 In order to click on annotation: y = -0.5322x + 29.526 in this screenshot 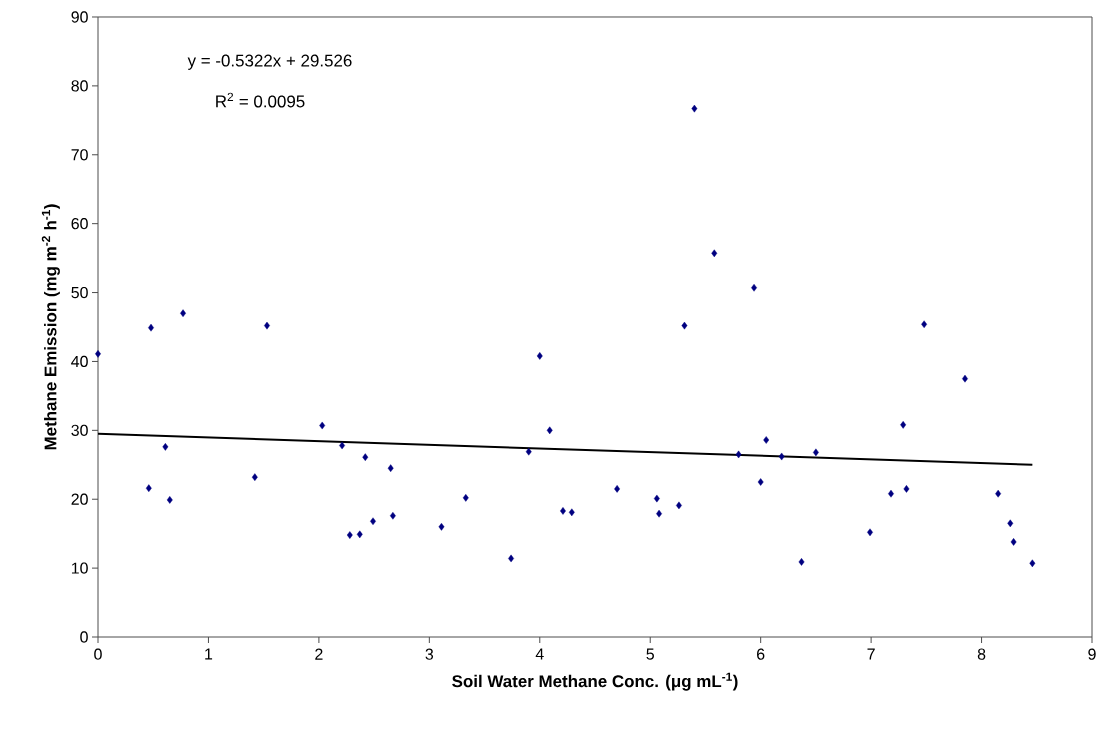, I will do `click(269, 62)`.